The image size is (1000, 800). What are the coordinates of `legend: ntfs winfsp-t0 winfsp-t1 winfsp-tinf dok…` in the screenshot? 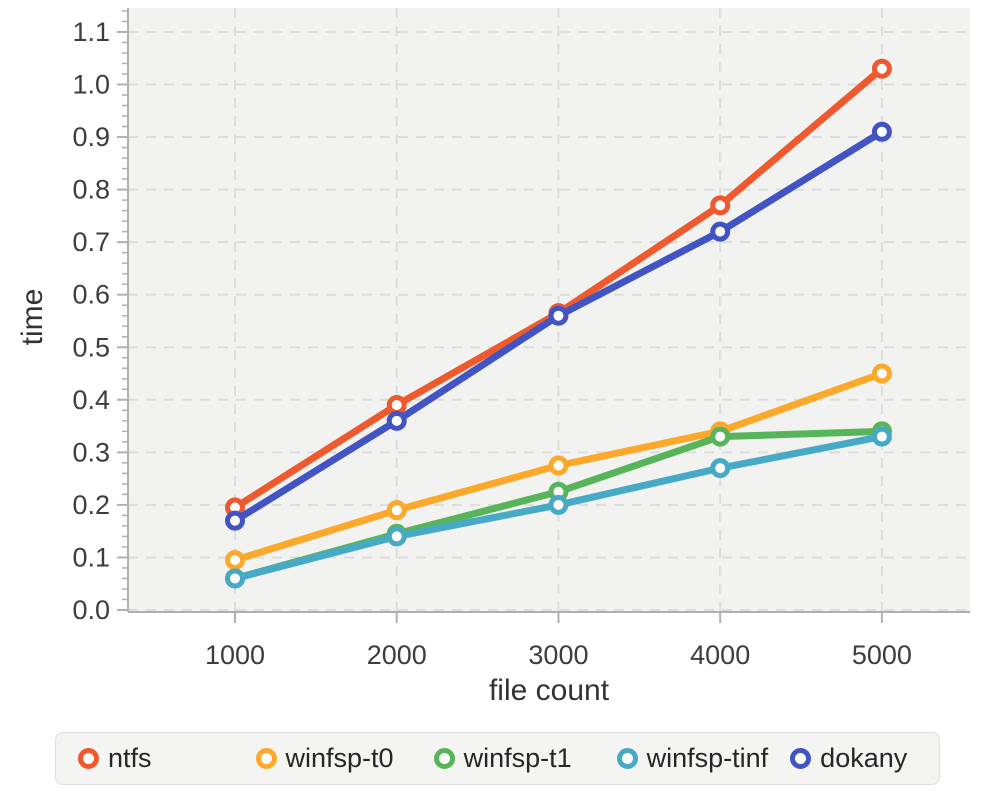 It's located at (497, 758).